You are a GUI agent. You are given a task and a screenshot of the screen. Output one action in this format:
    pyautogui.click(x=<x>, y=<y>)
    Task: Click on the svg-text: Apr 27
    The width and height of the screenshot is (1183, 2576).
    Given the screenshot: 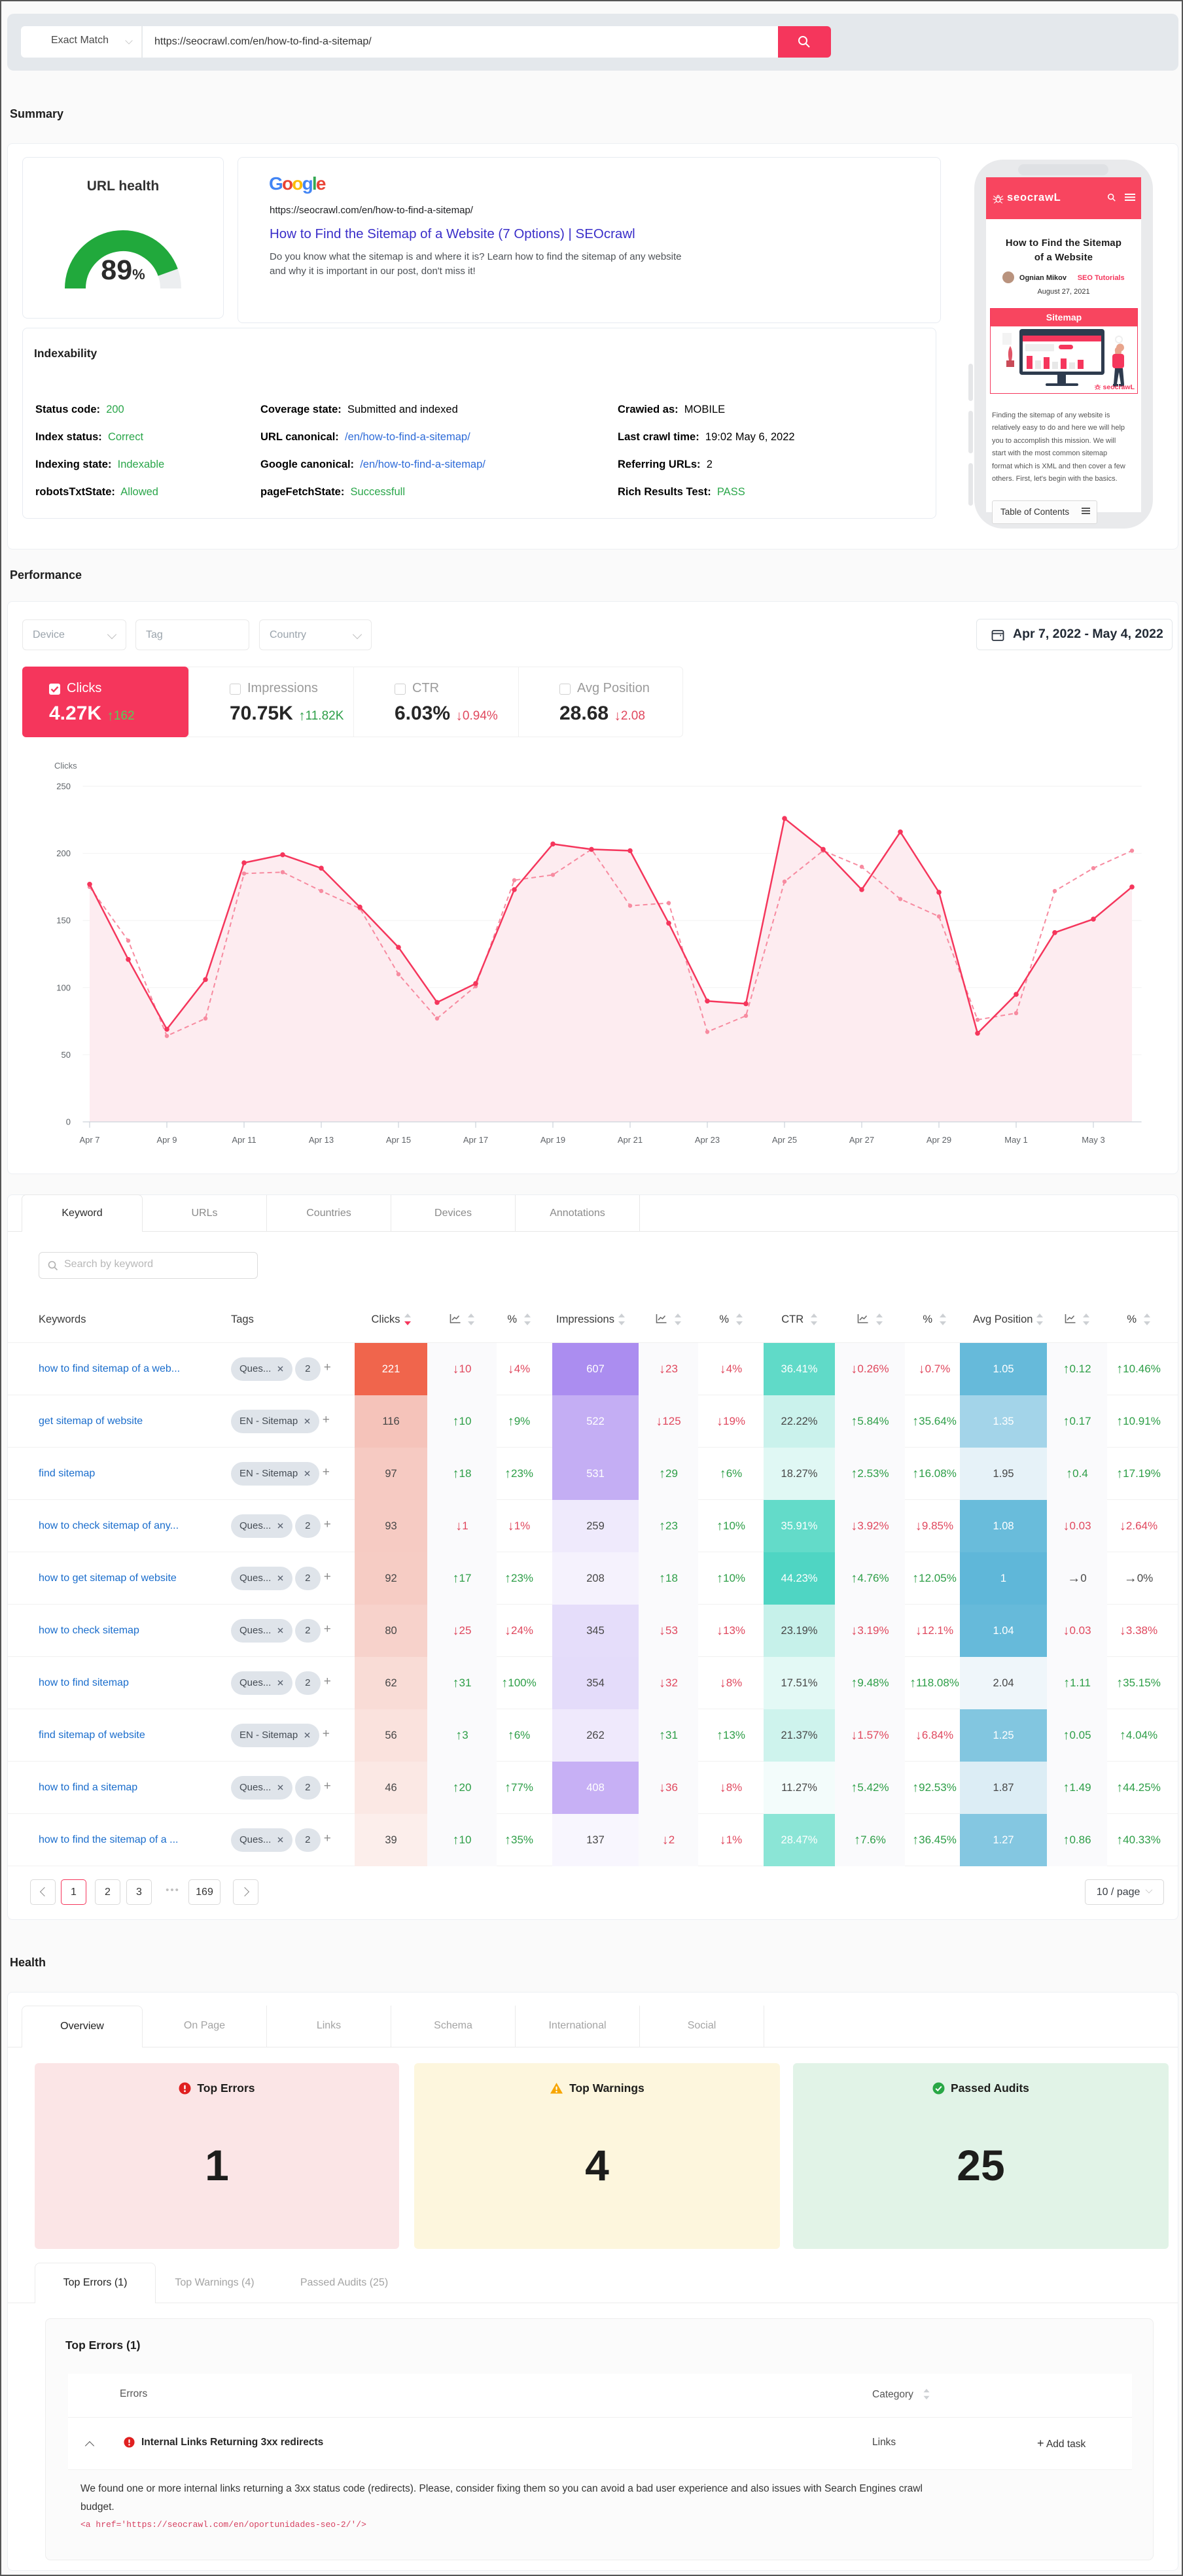 What is the action you would take?
    pyautogui.click(x=861, y=1140)
    